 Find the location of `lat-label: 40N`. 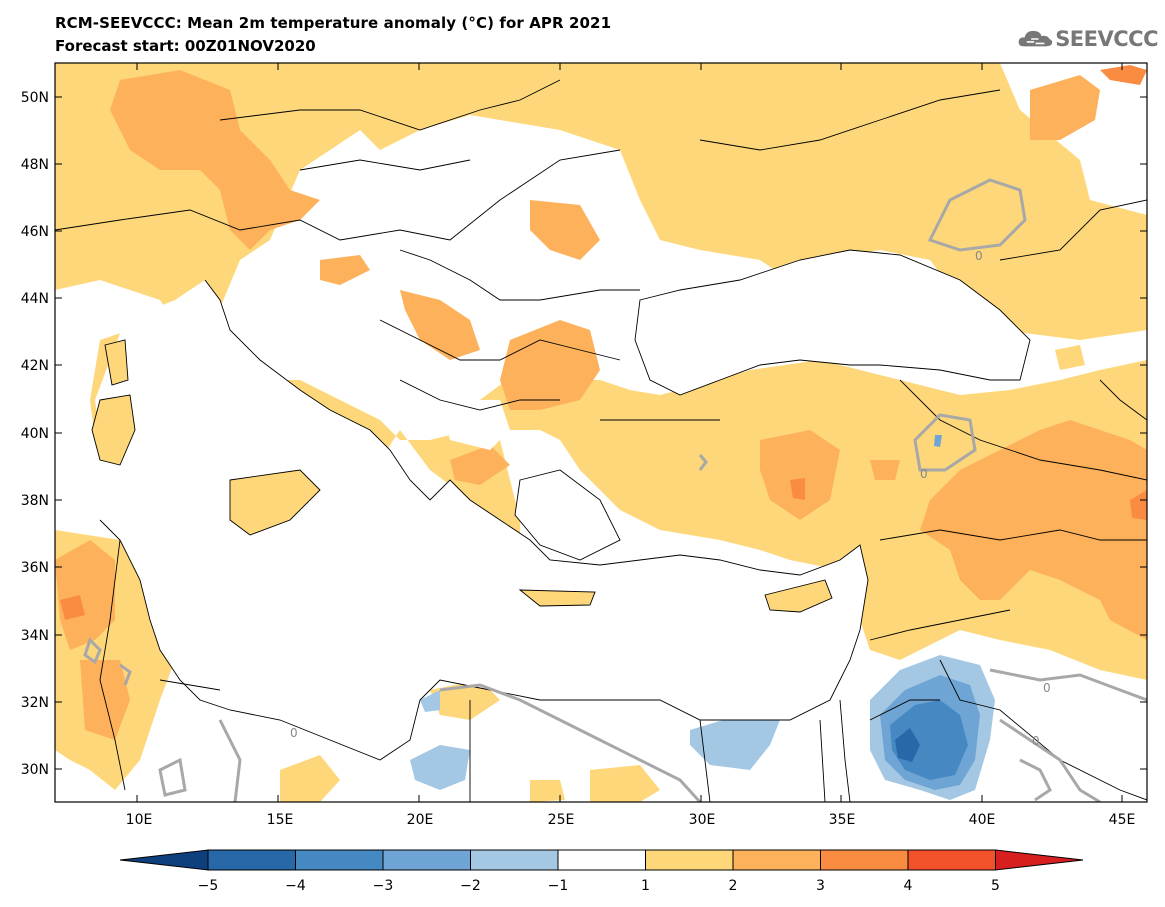

lat-label: 40N is located at coordinates (35, 434).